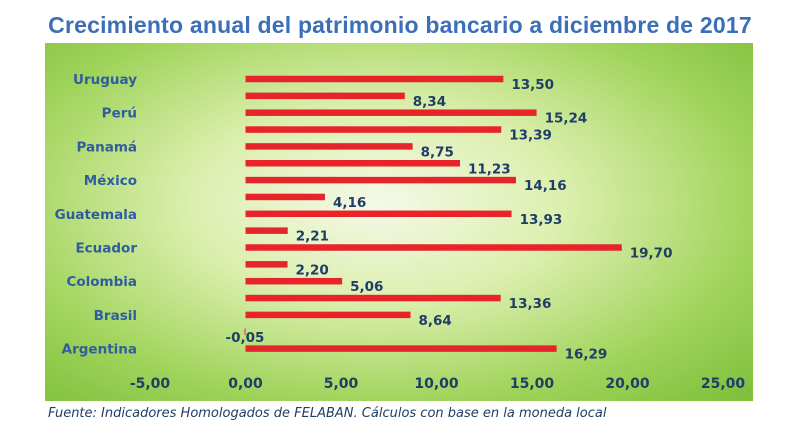  Describe the element at coordinates (586, 355) in the screenshot. I see `data-label: 16,29` at that location.